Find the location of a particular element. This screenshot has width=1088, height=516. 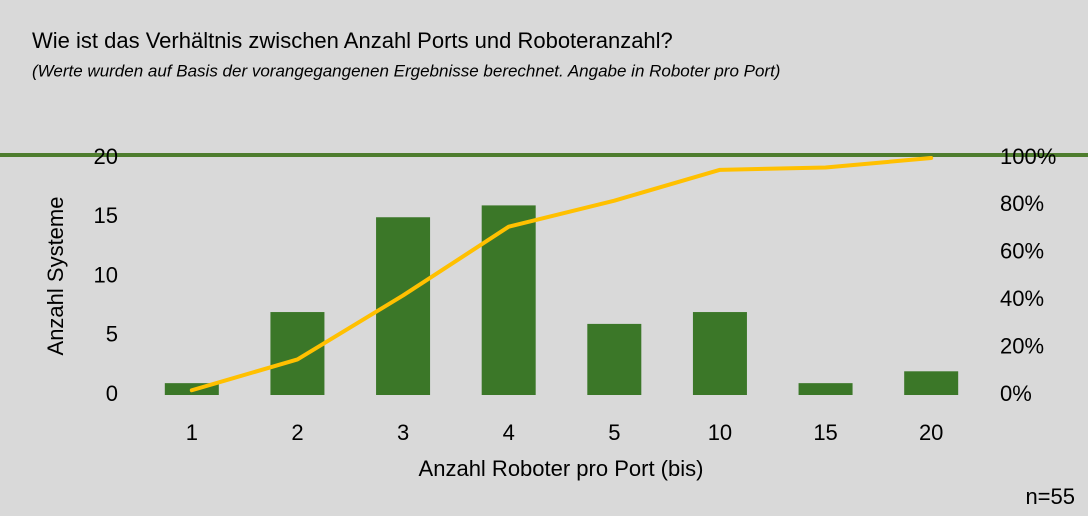

x-tick-label: 10 is located at coordinates (720, 432).